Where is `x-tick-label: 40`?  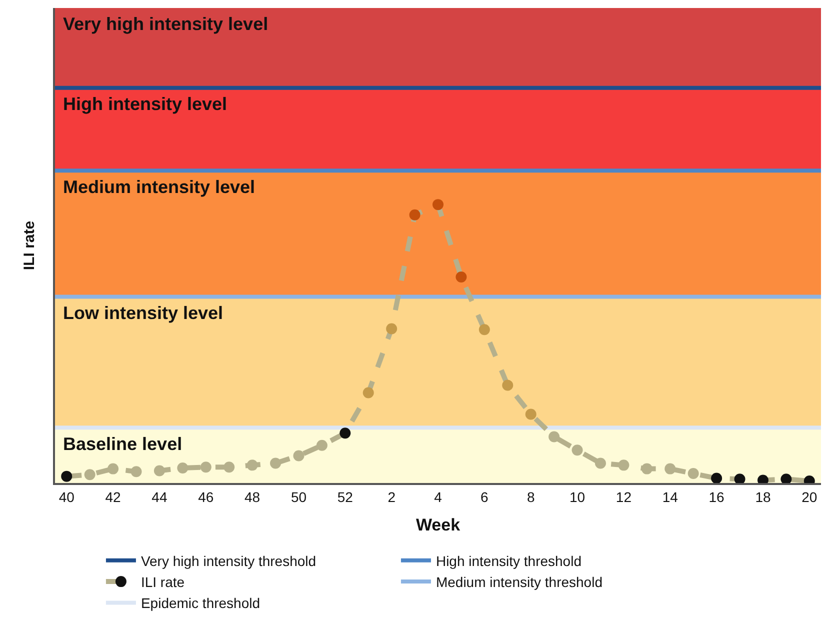 x-tick-label: 40 is located at coordinates (66, 496).